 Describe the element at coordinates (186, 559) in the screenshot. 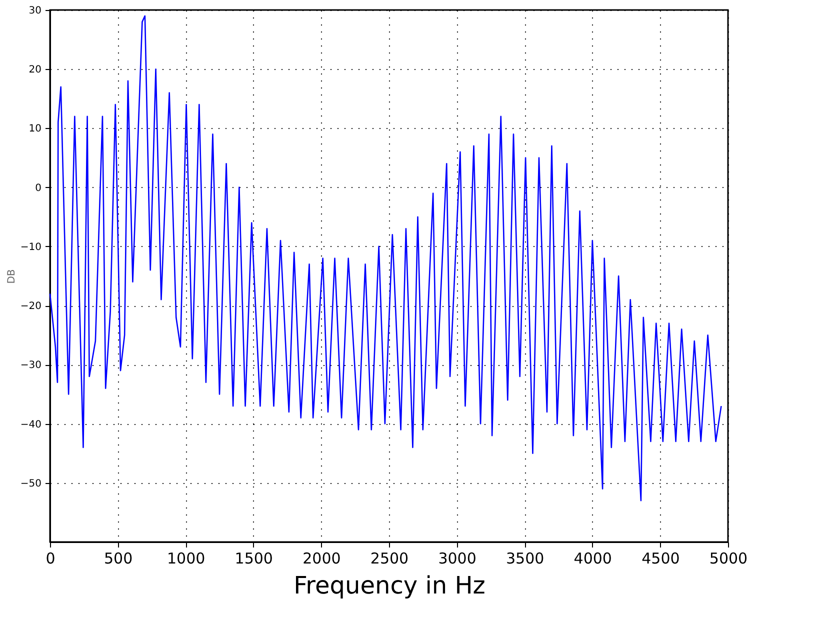

I see `x-tick-label: 1000` at that location.